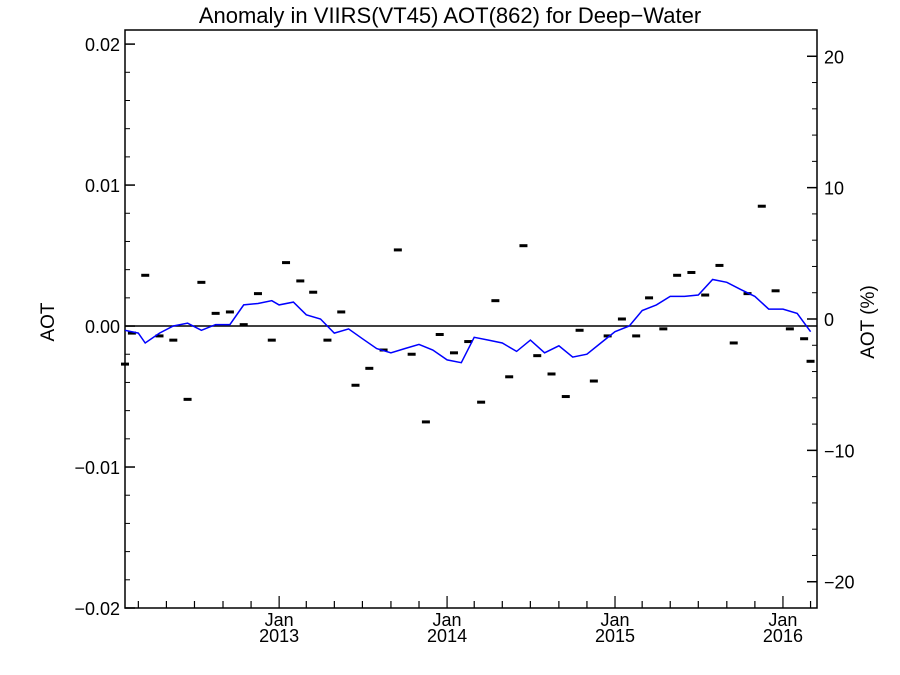 This screenshot has width=900, height=675. I want to click on y2-tick-label: 10, so click(834, 189).